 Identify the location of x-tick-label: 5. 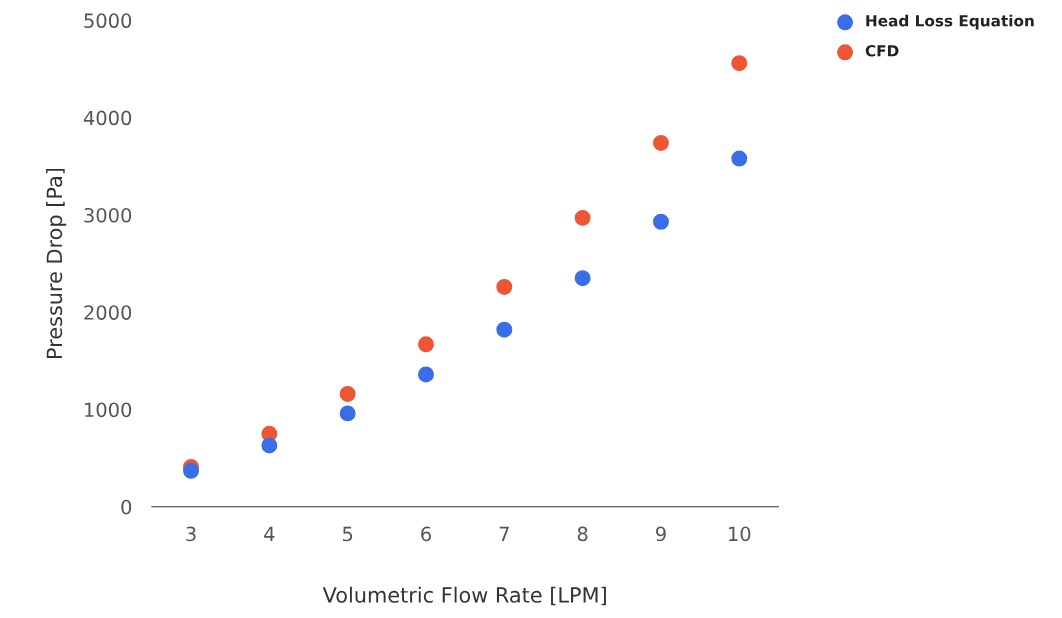
(347, 534).